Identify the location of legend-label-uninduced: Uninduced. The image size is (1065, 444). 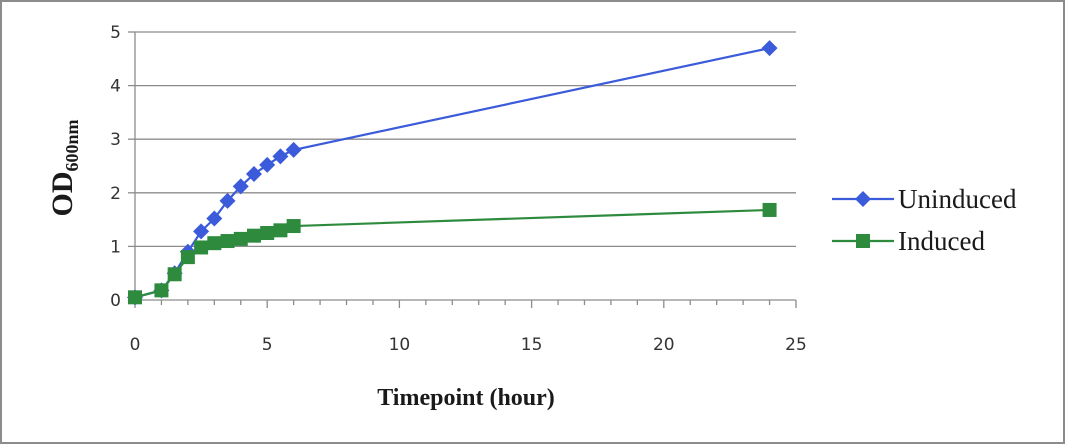
(957, 199).